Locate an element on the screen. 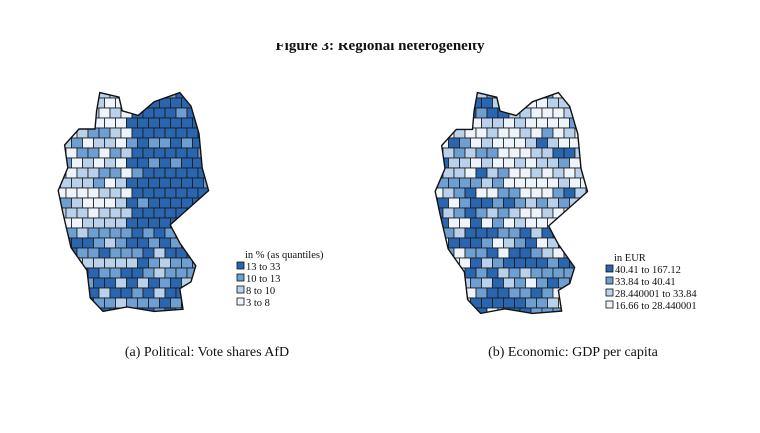 This screenshot has width=760, height=433. legend-swatch is located at coordinates (240, 301).